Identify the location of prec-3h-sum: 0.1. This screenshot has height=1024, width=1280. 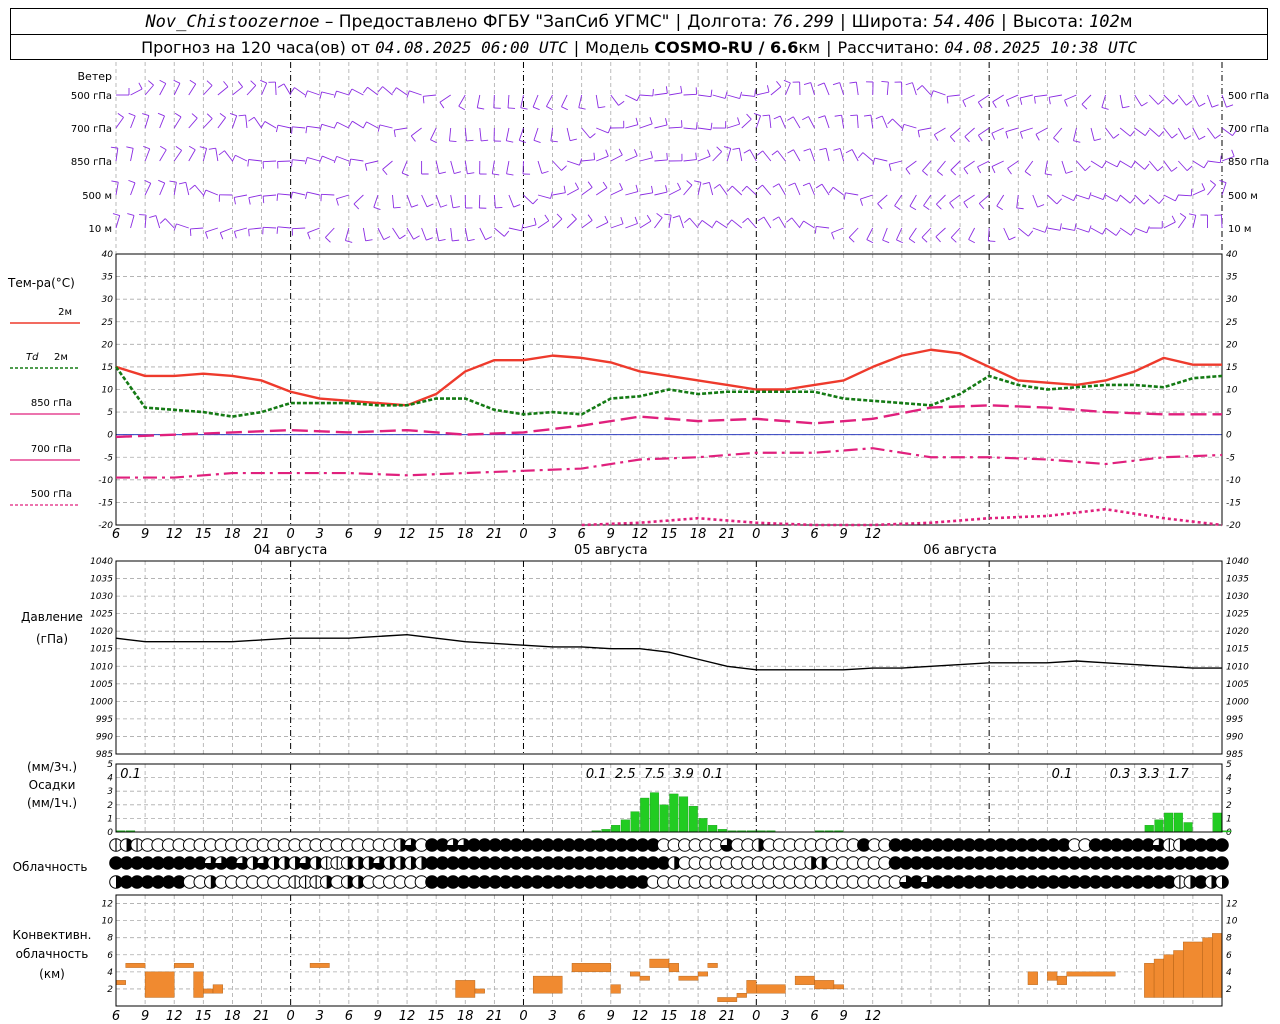
(130, 774).